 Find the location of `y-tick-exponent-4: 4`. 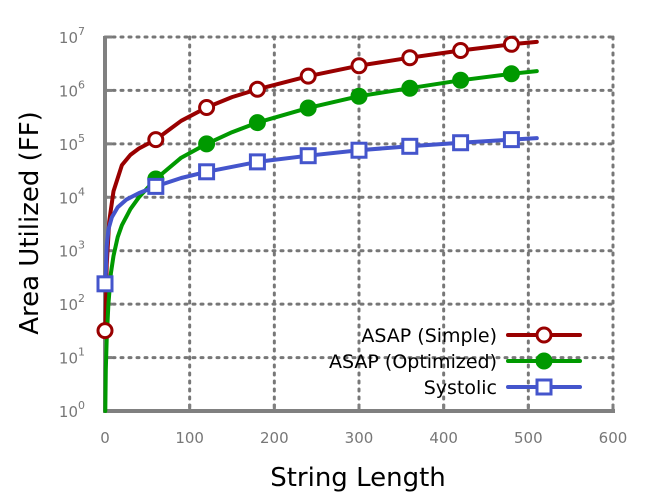

y-tick-exponent-4: 4 is located at coordinates (81, 191).